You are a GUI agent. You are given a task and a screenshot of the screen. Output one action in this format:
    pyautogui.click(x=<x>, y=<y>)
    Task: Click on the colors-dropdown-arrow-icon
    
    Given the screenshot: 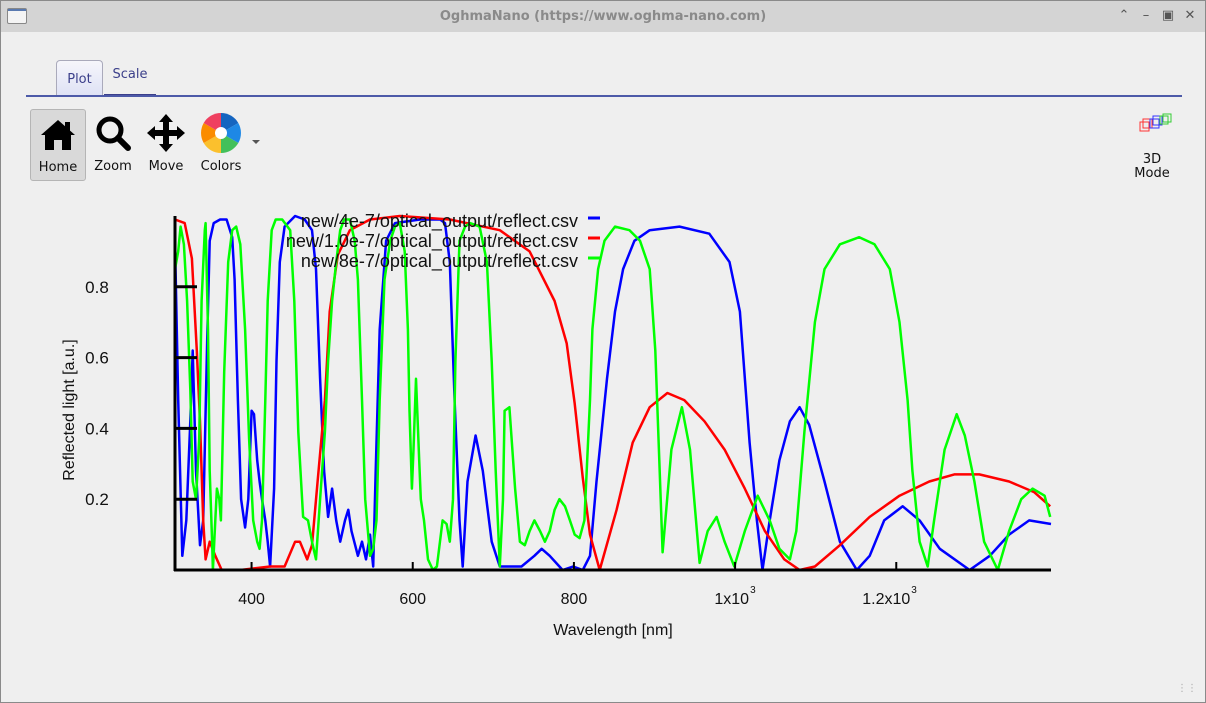 What is the action you would take?
    pyautogui.click(x=256, y=142)
    